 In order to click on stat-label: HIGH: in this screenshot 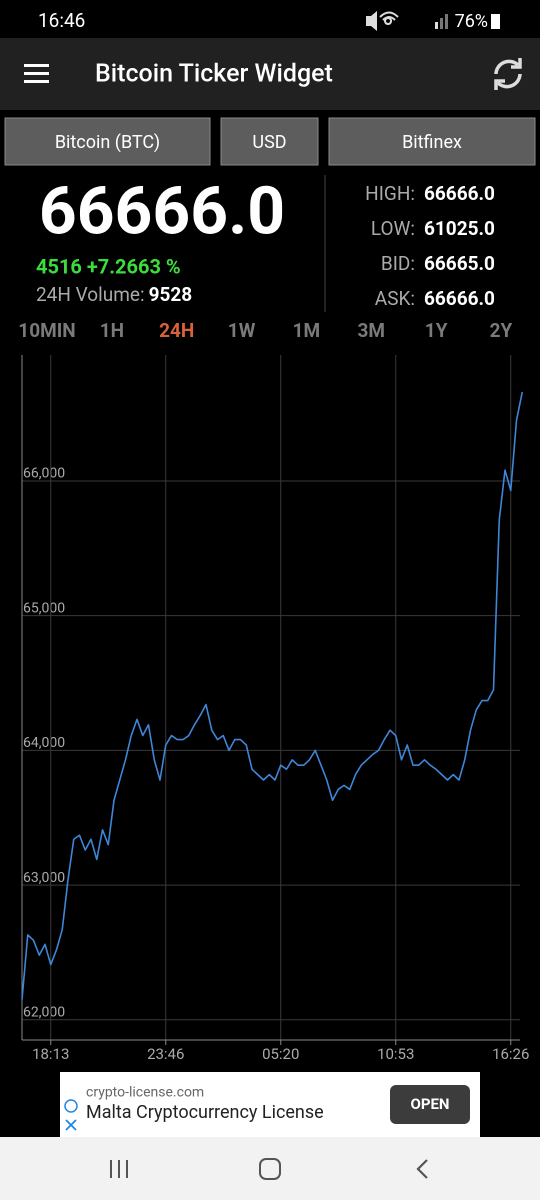, I will do `click(390, 193)`.